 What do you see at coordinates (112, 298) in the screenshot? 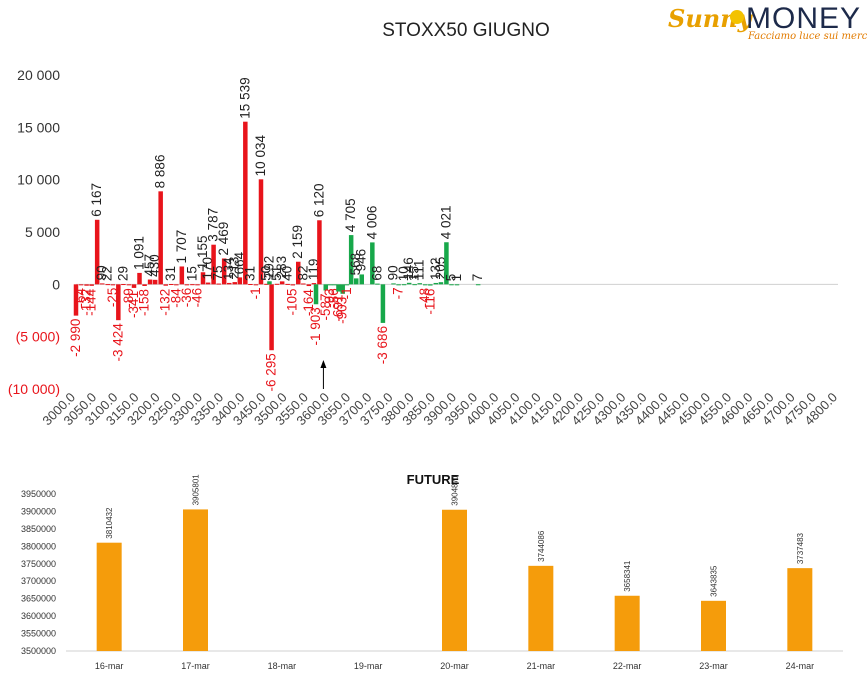
I see `data-label: -25` at bounding box center [112, 298].